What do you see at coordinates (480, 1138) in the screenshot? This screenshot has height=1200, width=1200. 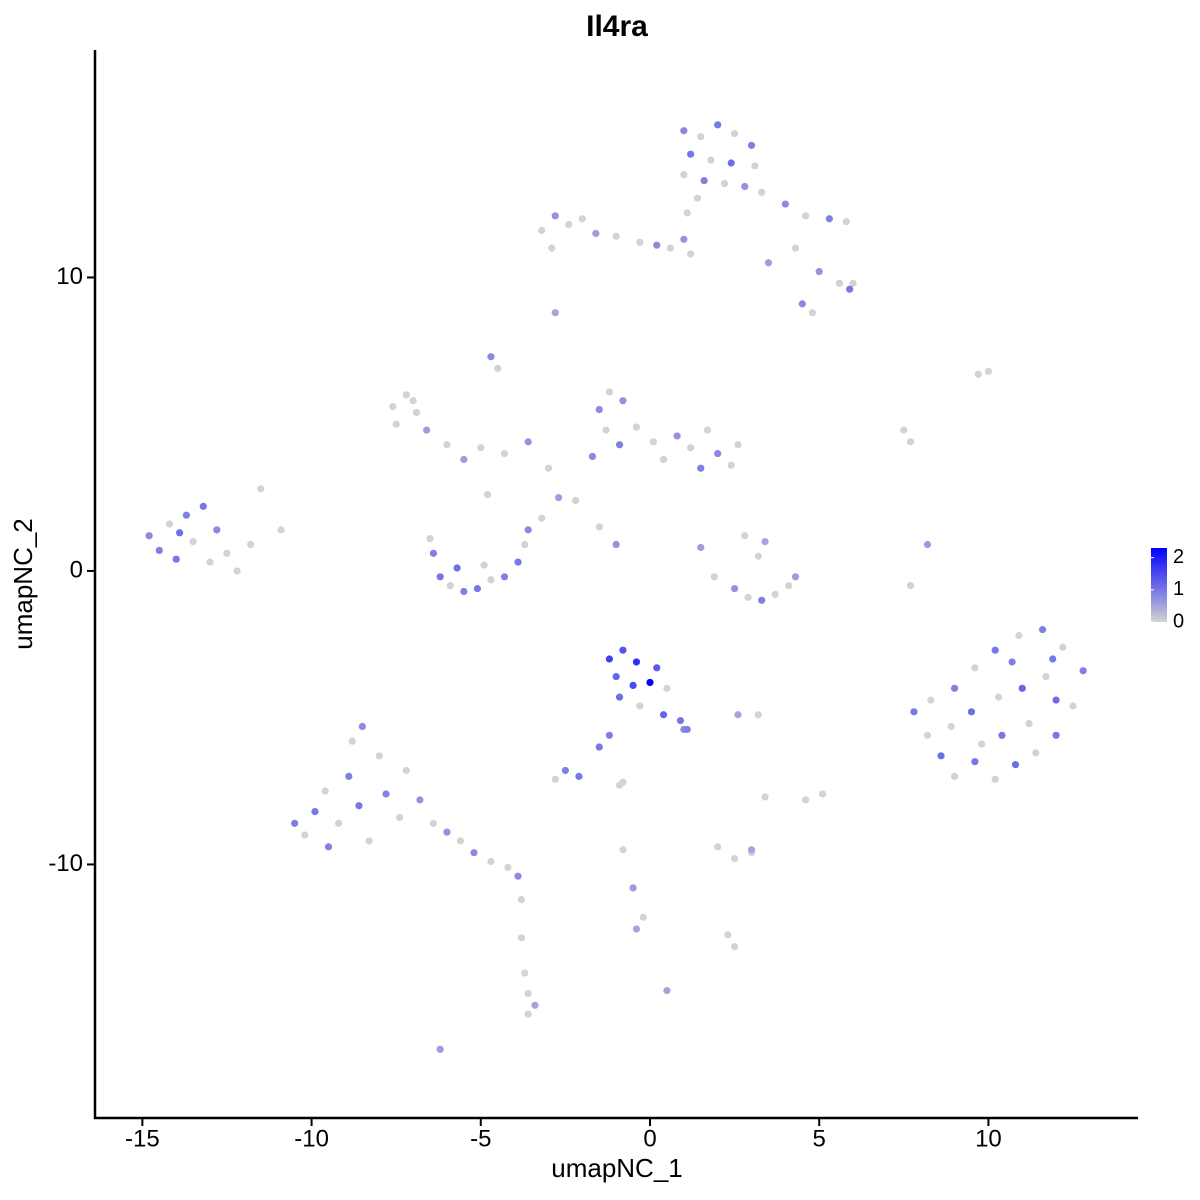 I see `x-tick-label: -5` at bounding box center [480, 1138].